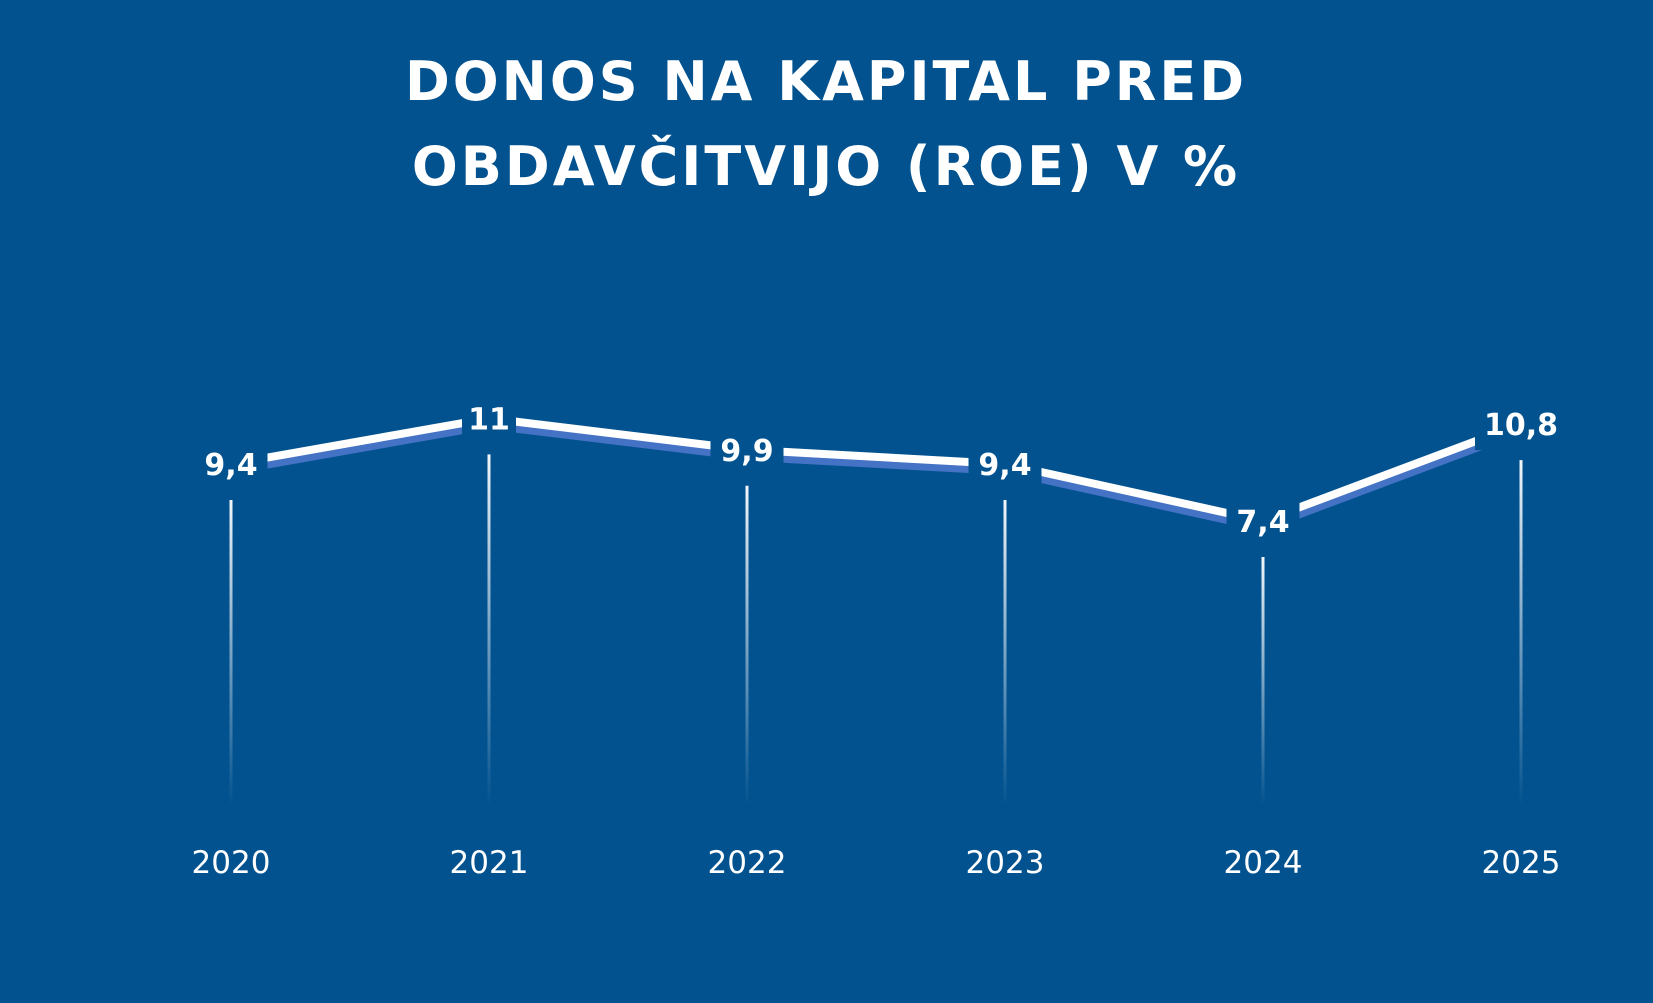 The height and width of the screenshot is (1003, 1653). What do you see at coordinates (489, 630) in the screenshot?
I see `drop-line-2021` at bounding box center [489, 630].